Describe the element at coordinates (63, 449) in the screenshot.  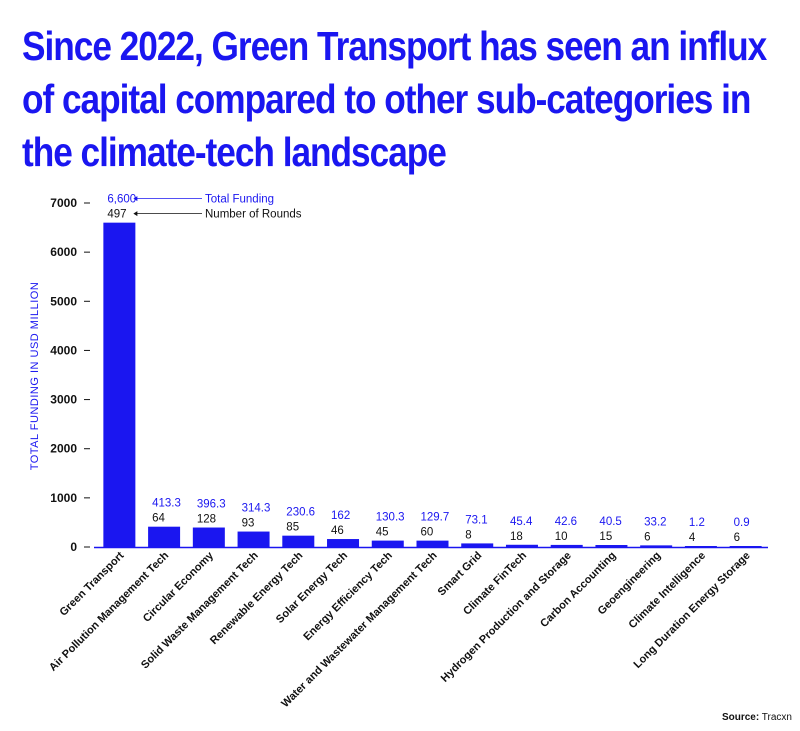
I see `y-tick-label: 2000` at that location.